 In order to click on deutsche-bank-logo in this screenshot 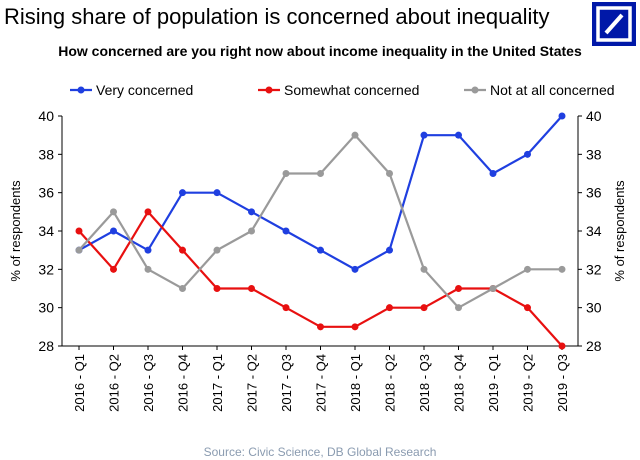, I will do `click(614, 24)`.